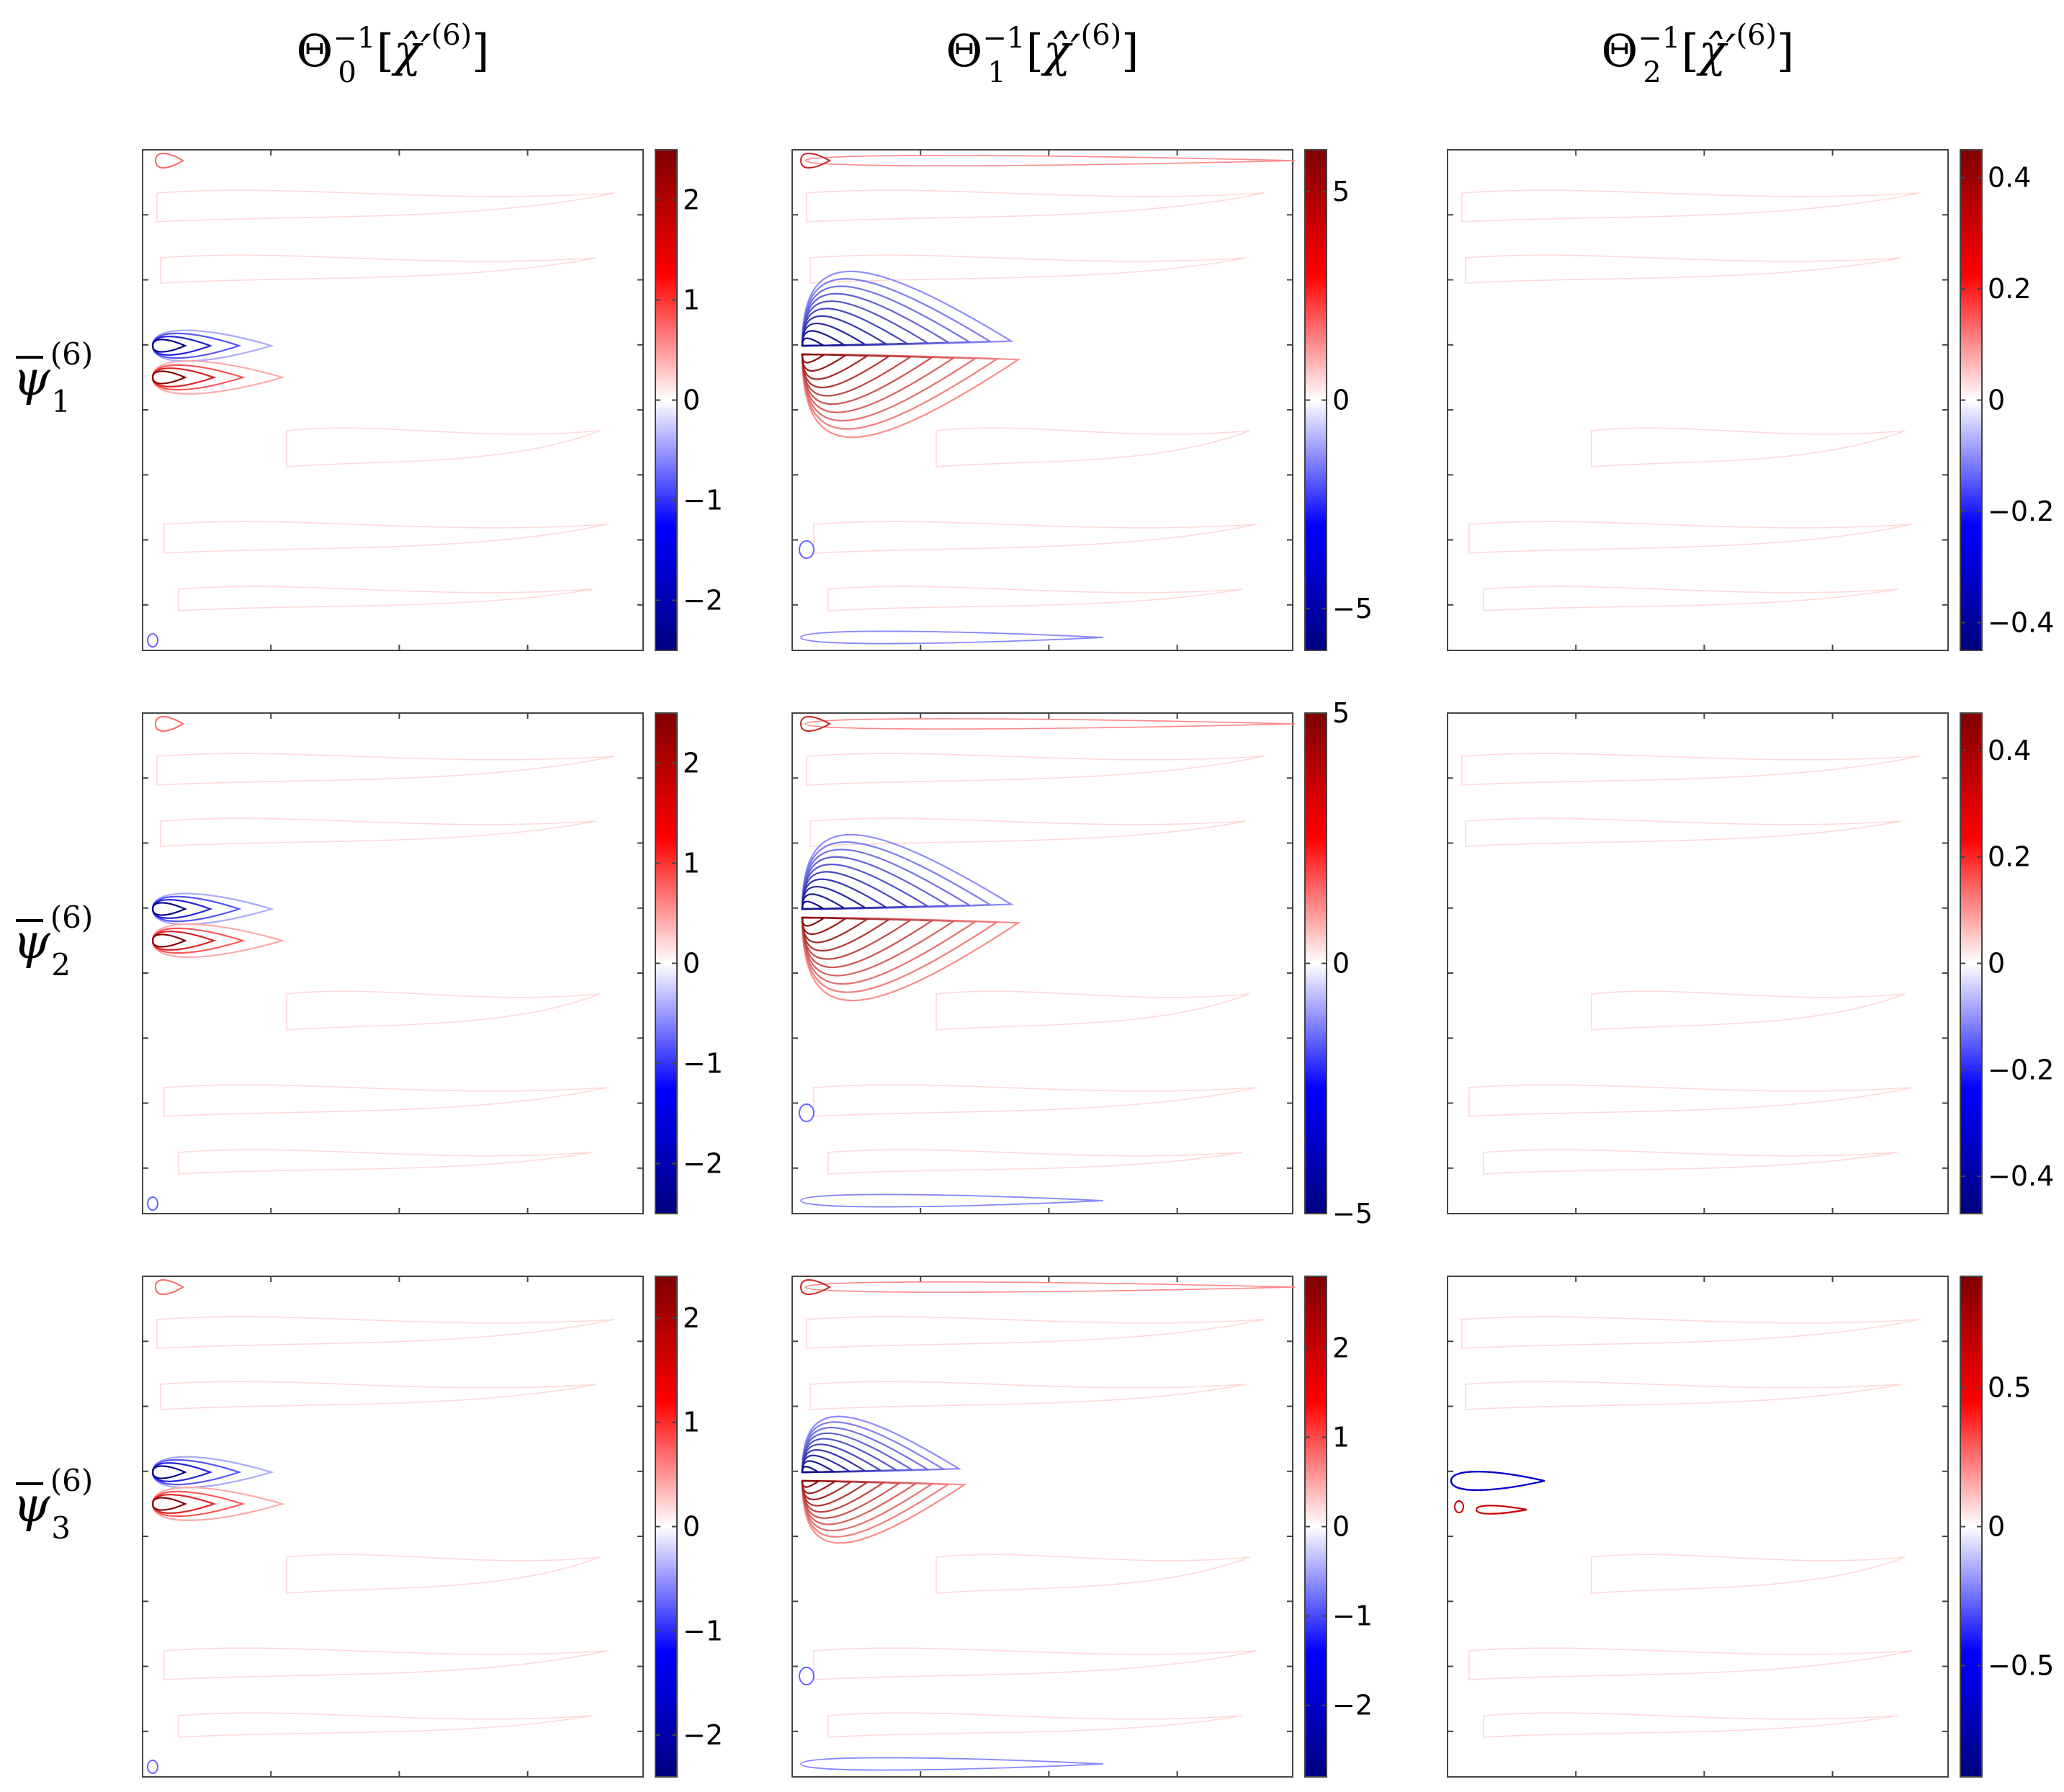 The width and height of the screenshot is (2064, 1792). I want to click on row-title-3: ψ(6) 3, so click(53, 1504).